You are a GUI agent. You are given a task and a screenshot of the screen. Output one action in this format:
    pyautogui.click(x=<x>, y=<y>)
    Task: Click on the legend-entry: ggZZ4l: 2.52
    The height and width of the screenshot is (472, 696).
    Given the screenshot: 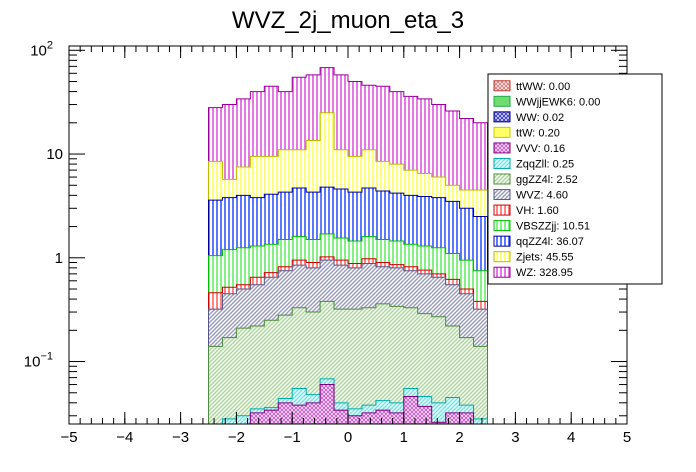 What is the action you would take?
    pyautogui.click(x=535, y=179)
    